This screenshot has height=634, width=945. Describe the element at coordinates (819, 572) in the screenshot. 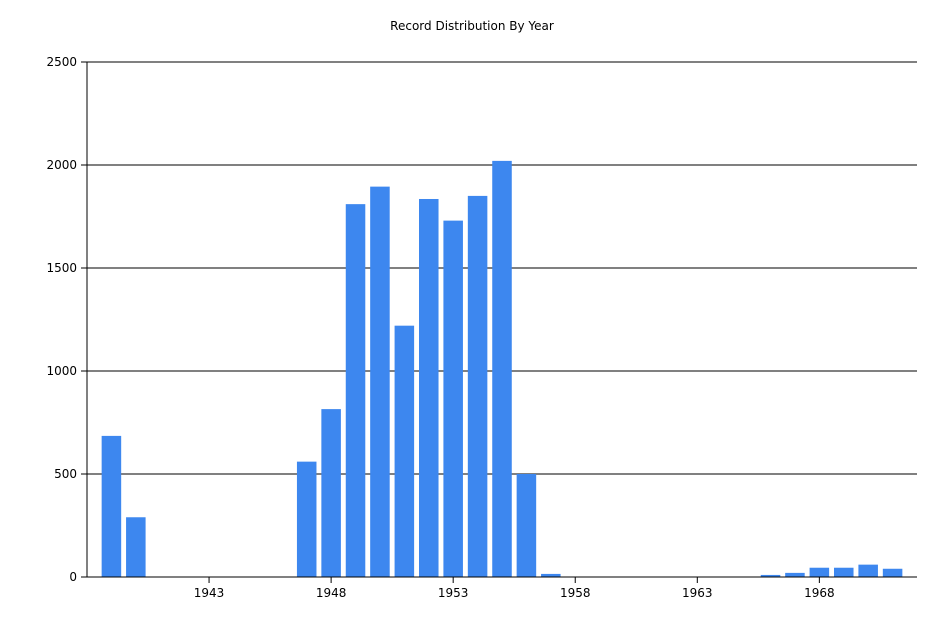

I see `bar-1968` at that location.